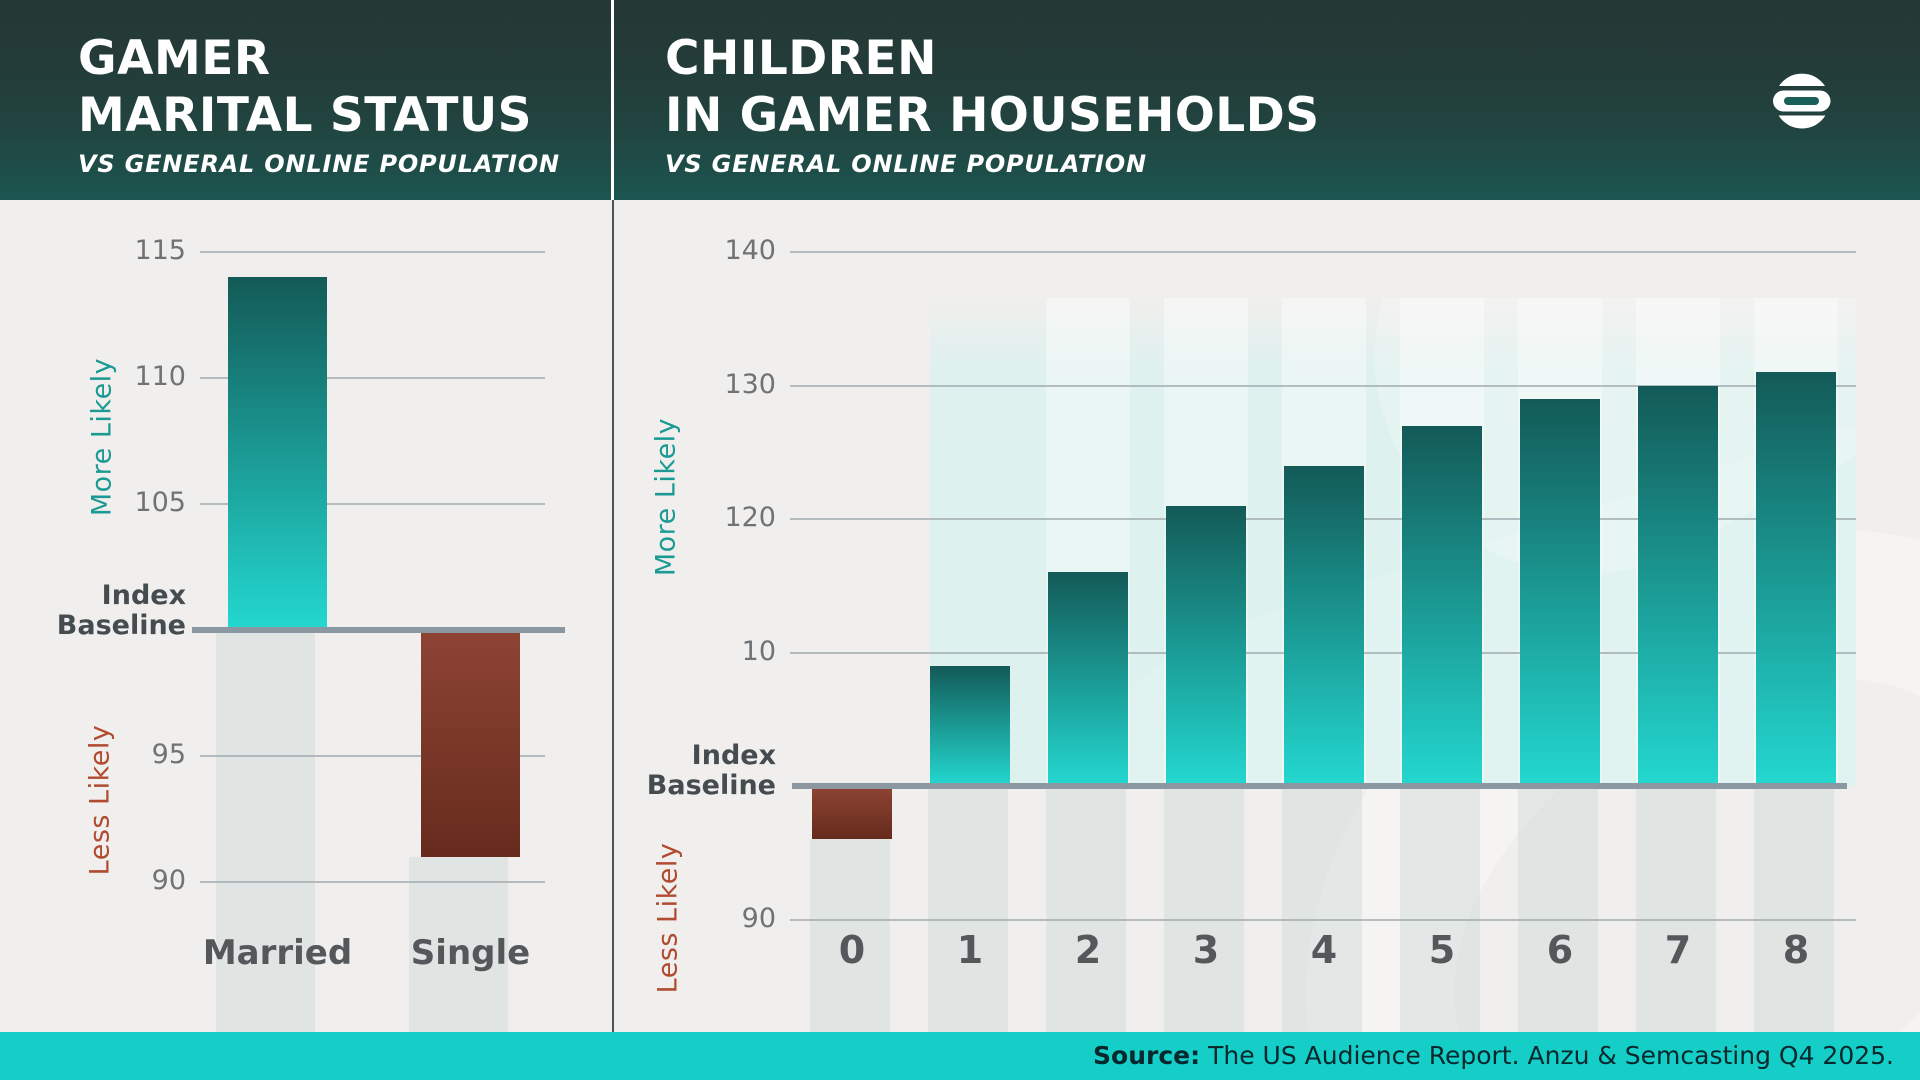 Image resolution: width=1920 pixels, height=1080 pixels. Describe the element at coordinates (852, 950) in the screenshot. I see `category-label: 0` at that location.